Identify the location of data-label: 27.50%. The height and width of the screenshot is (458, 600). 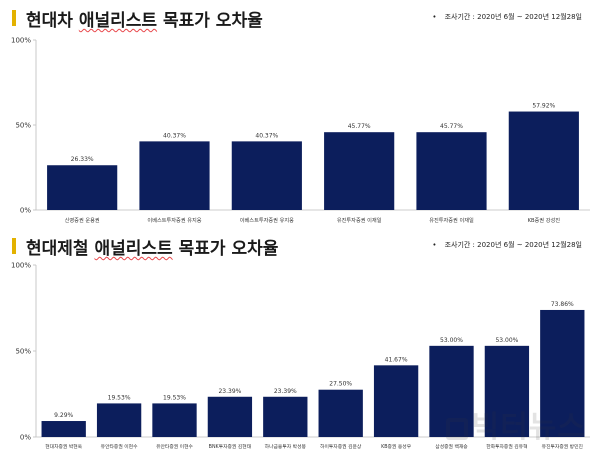
(340, 384).